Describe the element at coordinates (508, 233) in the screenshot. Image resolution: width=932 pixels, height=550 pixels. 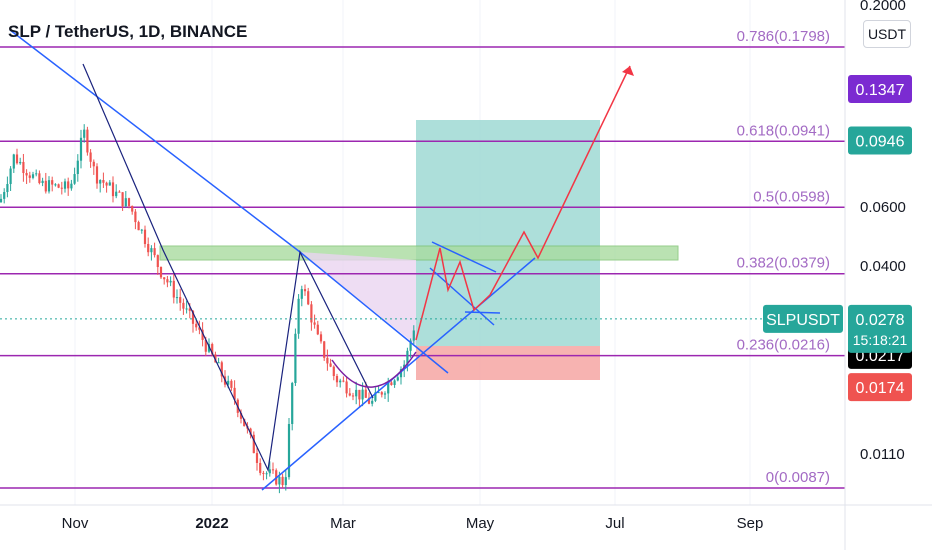
I see `profit-zone` at that location.